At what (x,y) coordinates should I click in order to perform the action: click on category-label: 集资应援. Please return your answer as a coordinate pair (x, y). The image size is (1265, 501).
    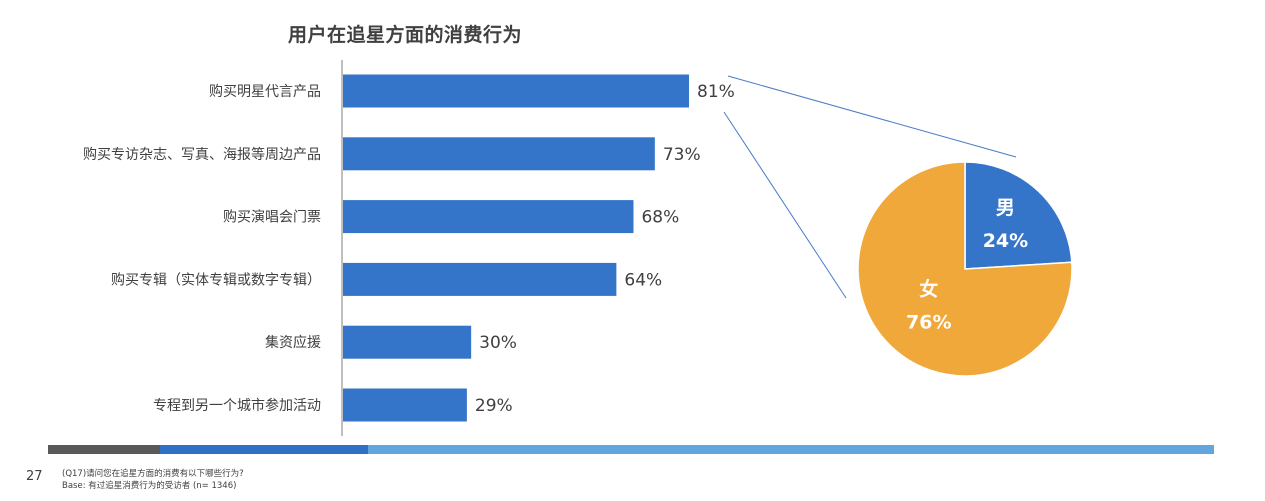
    Looking at the image, I should click on (293, 342).